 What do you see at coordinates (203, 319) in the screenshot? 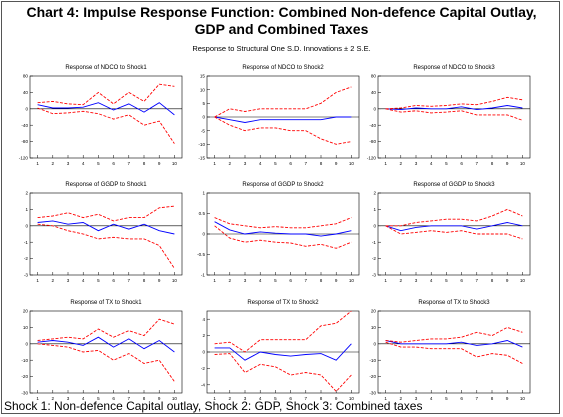
I see `y-tick-label: 4` at bounding box center [203, 319].